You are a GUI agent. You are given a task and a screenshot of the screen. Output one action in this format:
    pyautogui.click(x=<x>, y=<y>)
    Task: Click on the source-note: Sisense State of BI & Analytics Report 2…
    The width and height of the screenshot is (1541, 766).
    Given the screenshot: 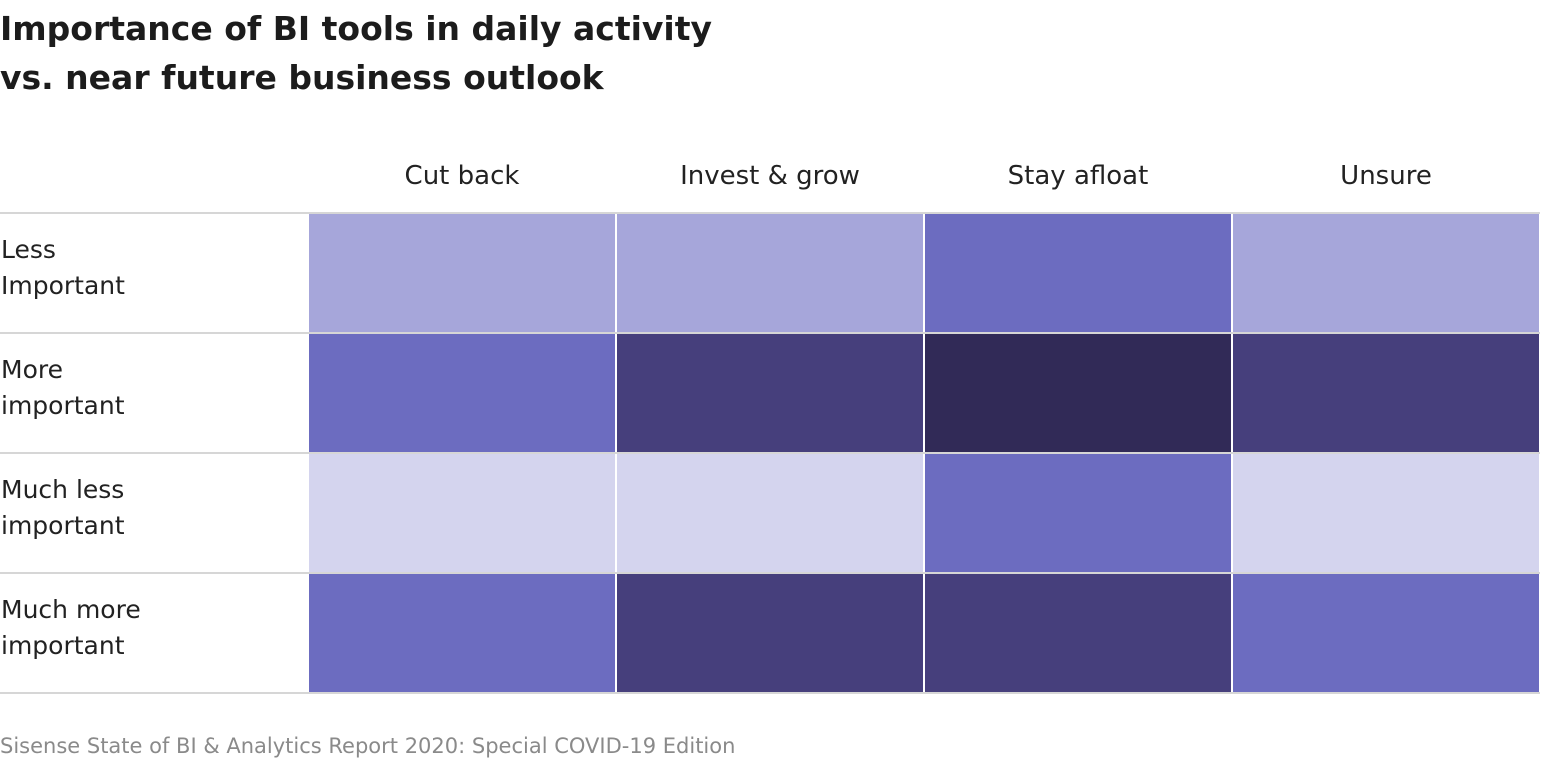 What is the action you would take?
    pyautogui.click(x=368, y=746)
    